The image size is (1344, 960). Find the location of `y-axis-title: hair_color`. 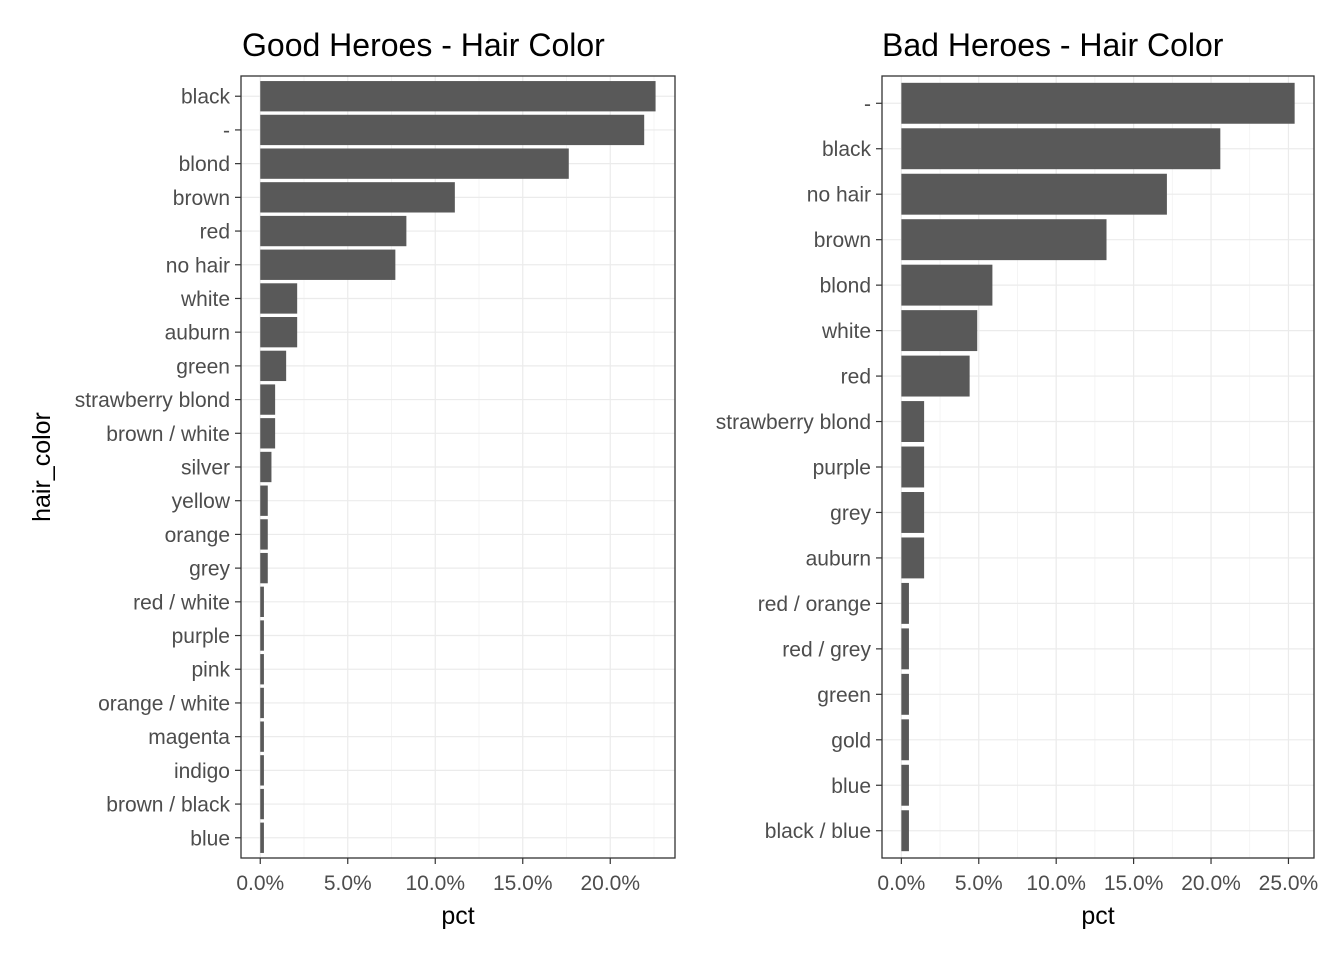

y-axis-title: hair_color is located at coordinates (42, 467).